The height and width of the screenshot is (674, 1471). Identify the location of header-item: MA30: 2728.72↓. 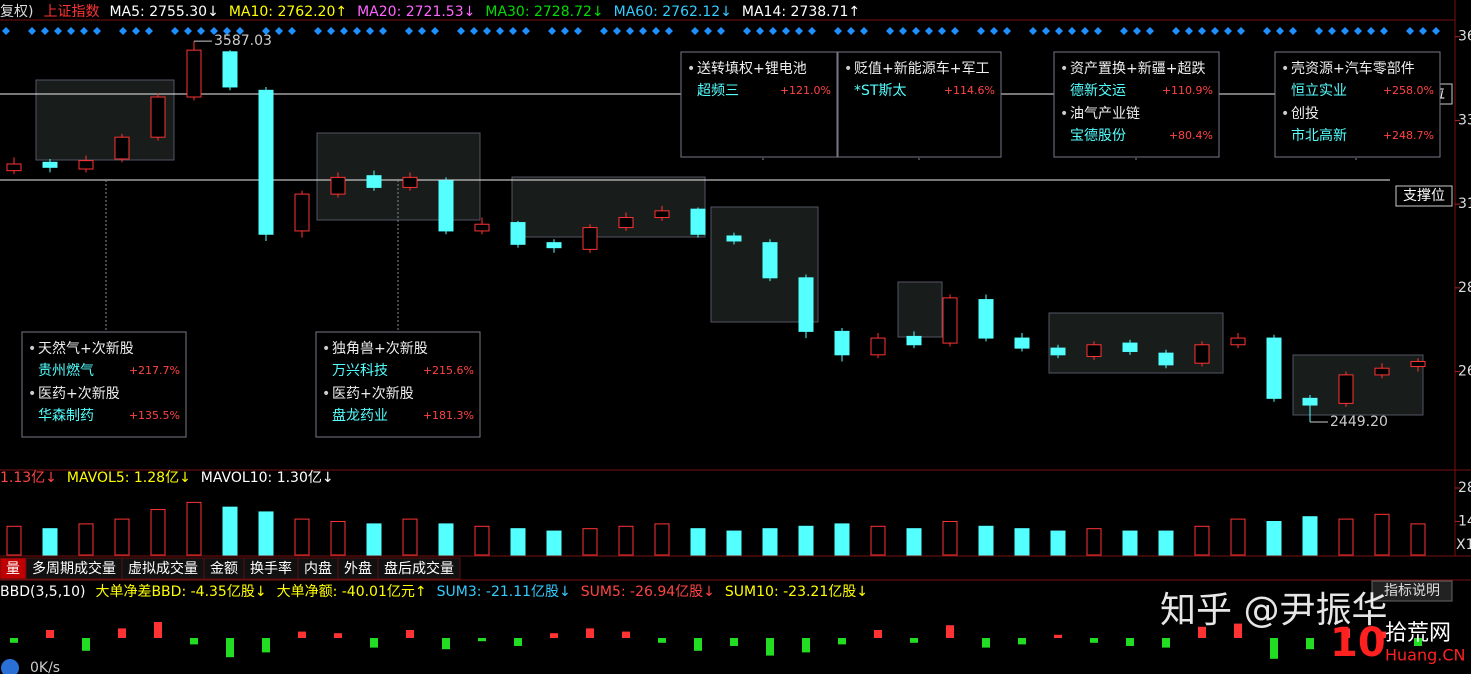
(544, 12).